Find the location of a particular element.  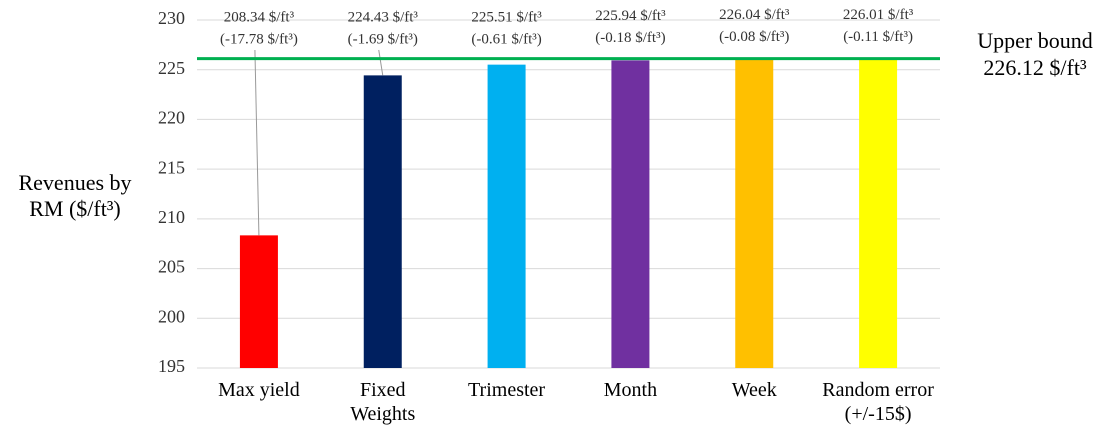

y-tick-label: 225 is located at coordinates (171, 68).